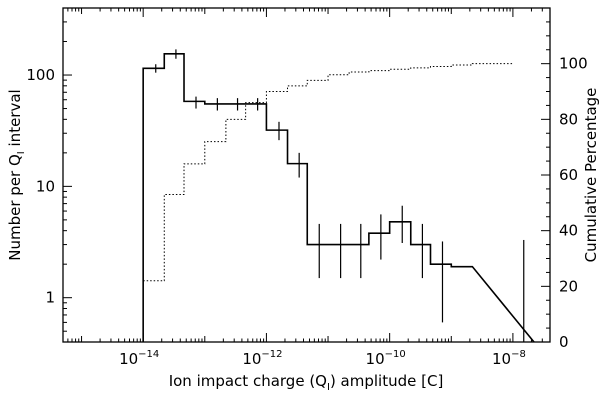  What do you see at coordinates (568, 231) in the screenshot?
I see `y-right-tick-label: 40` at bounding box center [568, 231].